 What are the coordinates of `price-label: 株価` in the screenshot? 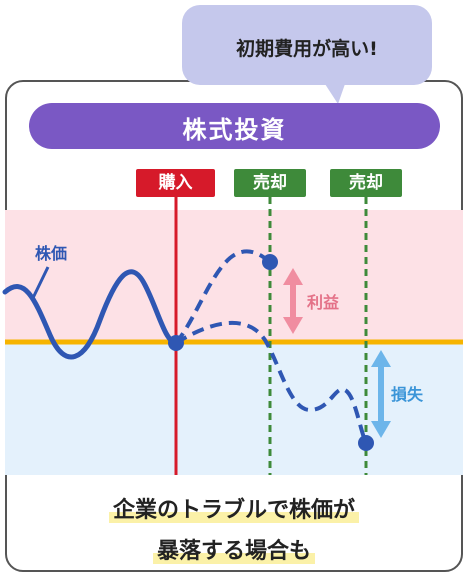 It's located at (51, 253).